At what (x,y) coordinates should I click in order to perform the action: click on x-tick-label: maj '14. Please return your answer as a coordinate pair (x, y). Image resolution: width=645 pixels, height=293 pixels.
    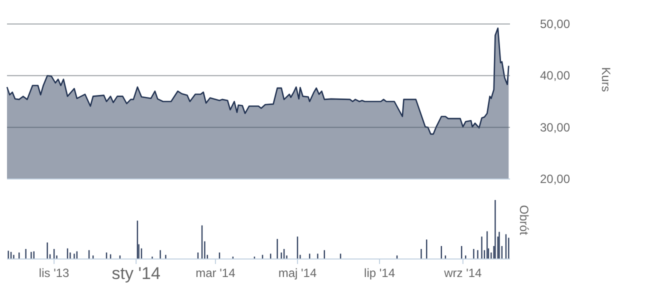
    Looking at the image, I should click on (297, 273).